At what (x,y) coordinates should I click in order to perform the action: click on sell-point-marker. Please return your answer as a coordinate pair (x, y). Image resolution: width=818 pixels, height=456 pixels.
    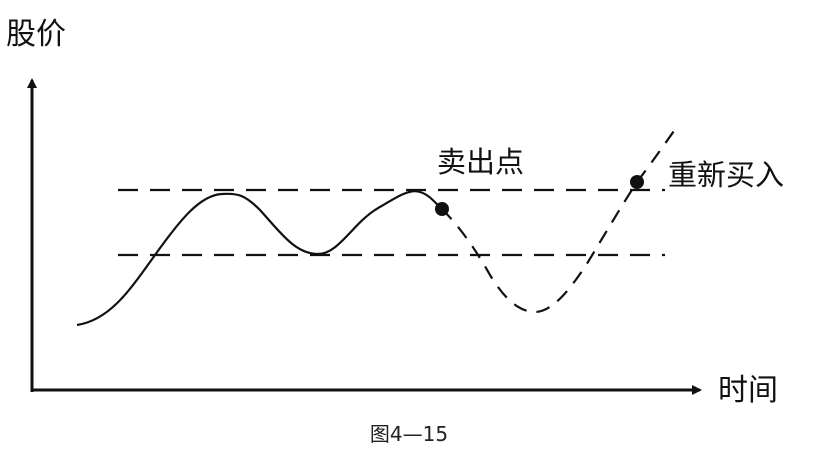
    Looking at the image, I should click on (442, 209).